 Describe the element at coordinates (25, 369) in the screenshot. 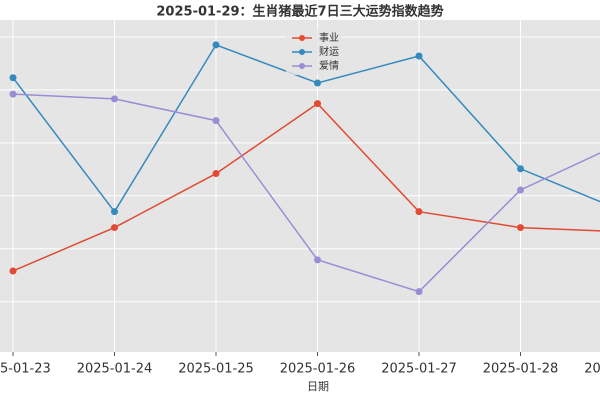

I see `x-tick-label: 2025-01-23` at that location.